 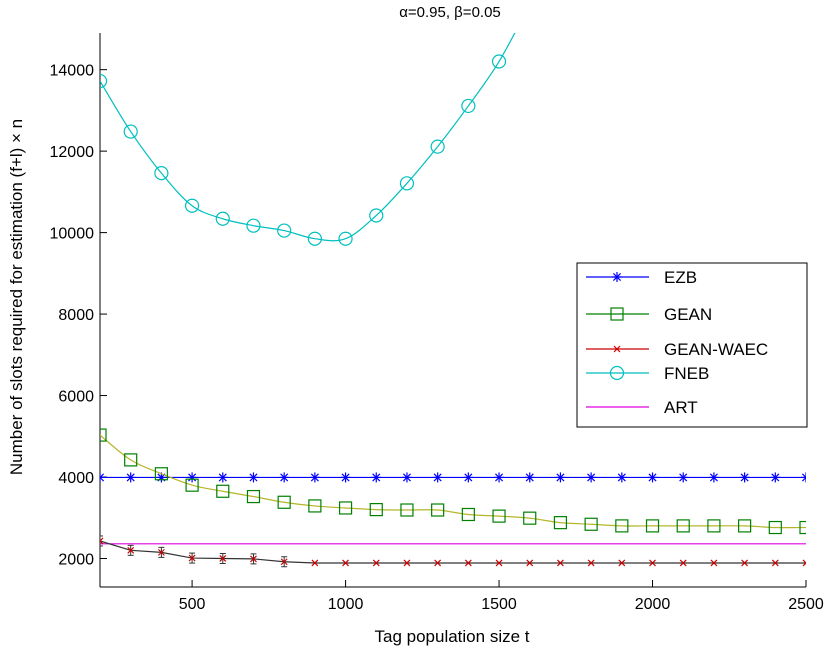 I want to click on y-tick-label: 8000, so click(x=76, y=315).